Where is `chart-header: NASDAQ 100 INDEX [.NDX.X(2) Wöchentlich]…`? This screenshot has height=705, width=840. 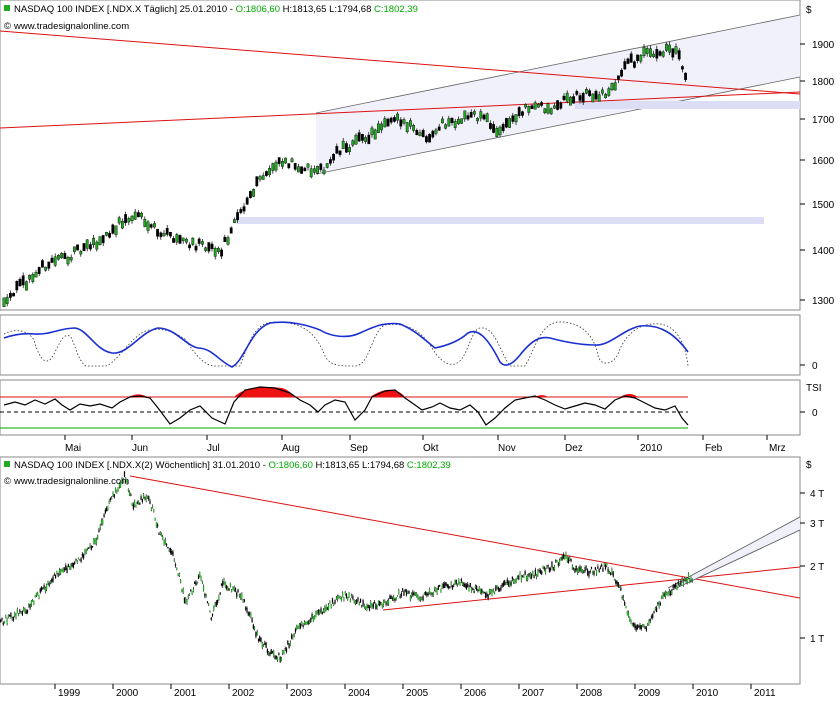 chart-header: NASDAQ 100 INDEX [.NDX.X(2) Wöchentlich]… is located at coordinates (232, 465).